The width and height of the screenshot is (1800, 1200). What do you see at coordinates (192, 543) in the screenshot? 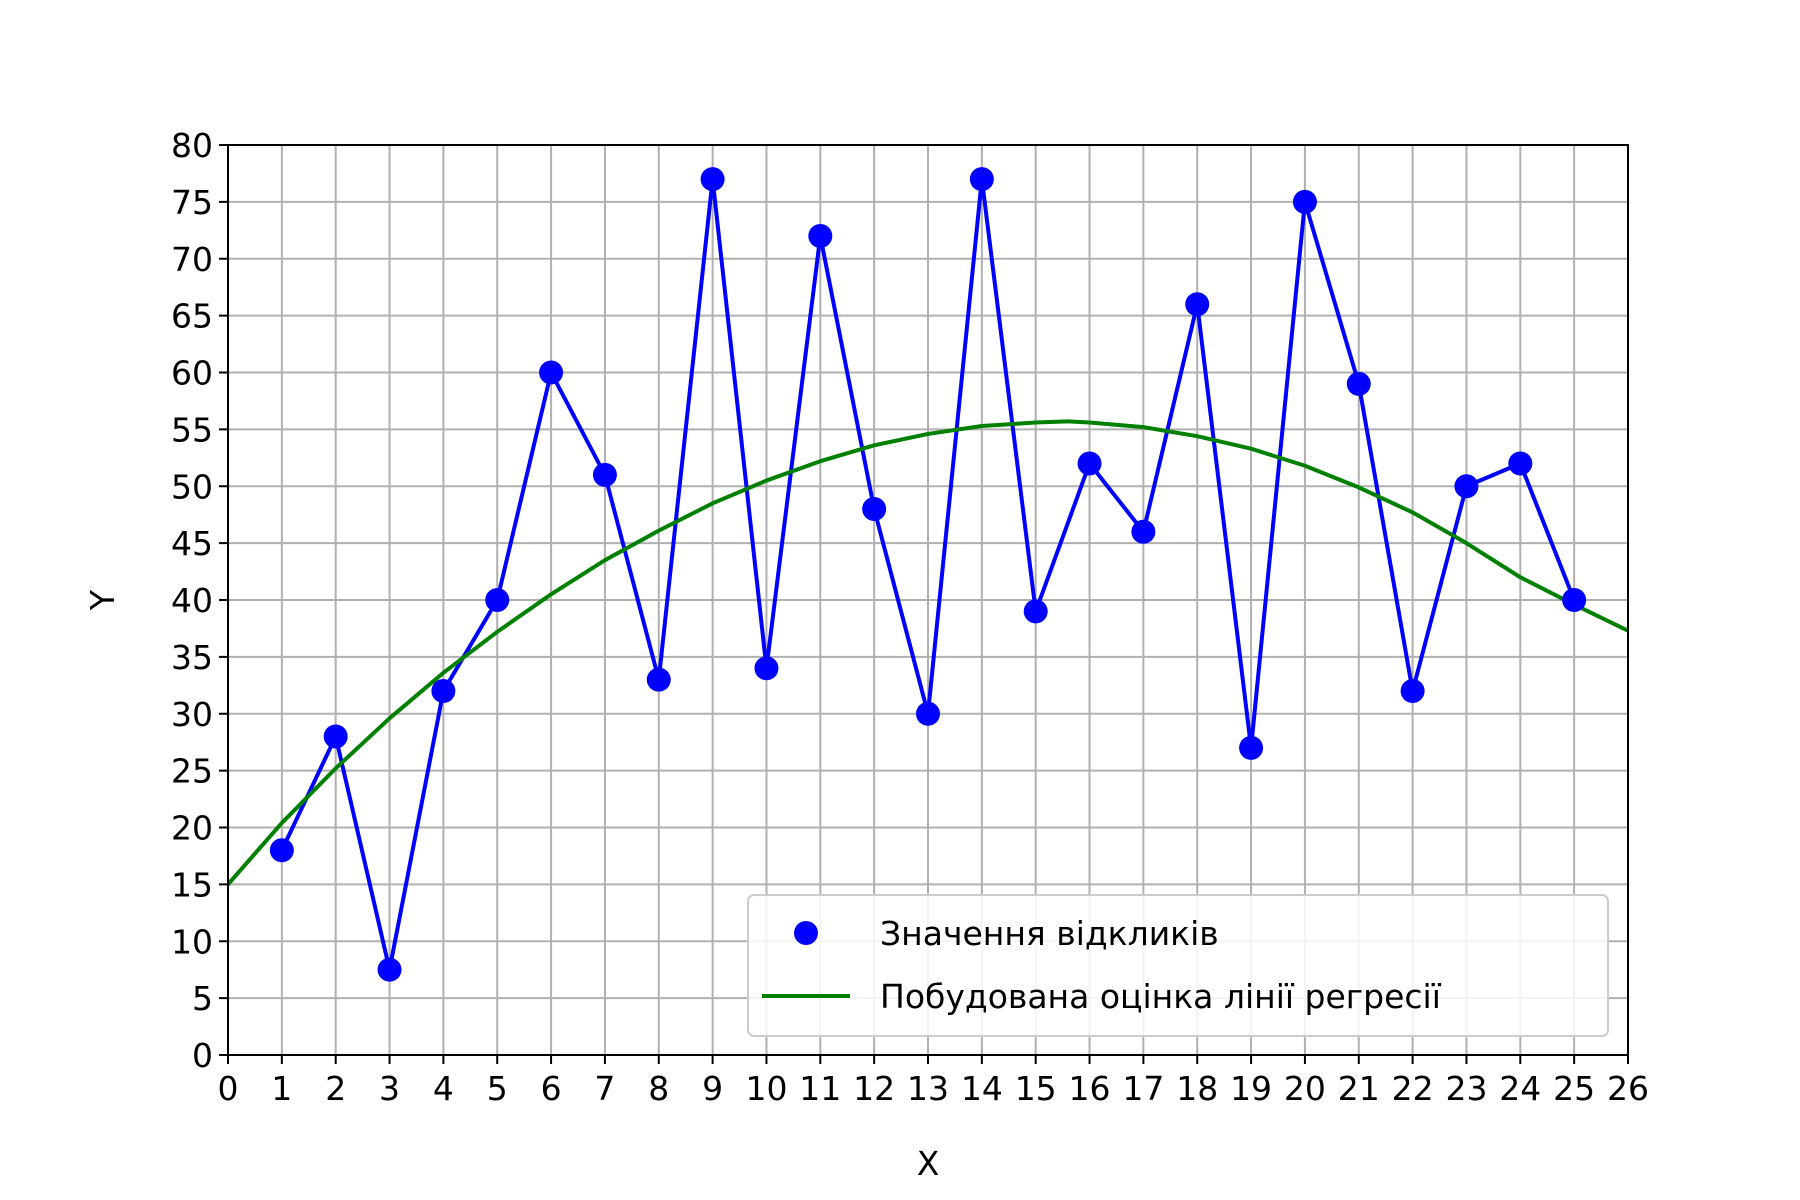
I see `y-tick-label: 45` at bounding box center [192, 543].